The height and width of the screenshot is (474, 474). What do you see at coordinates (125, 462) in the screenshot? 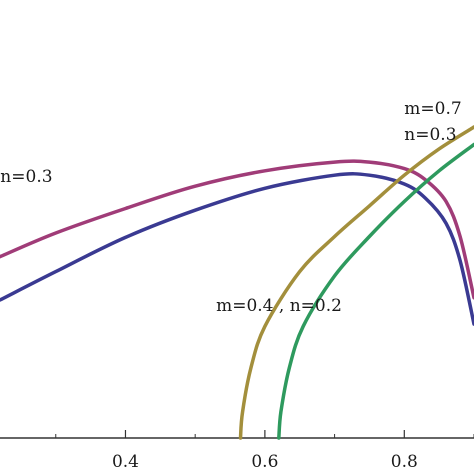
I see `x-tick-label: 0.4` at bounding box center [125, 462].